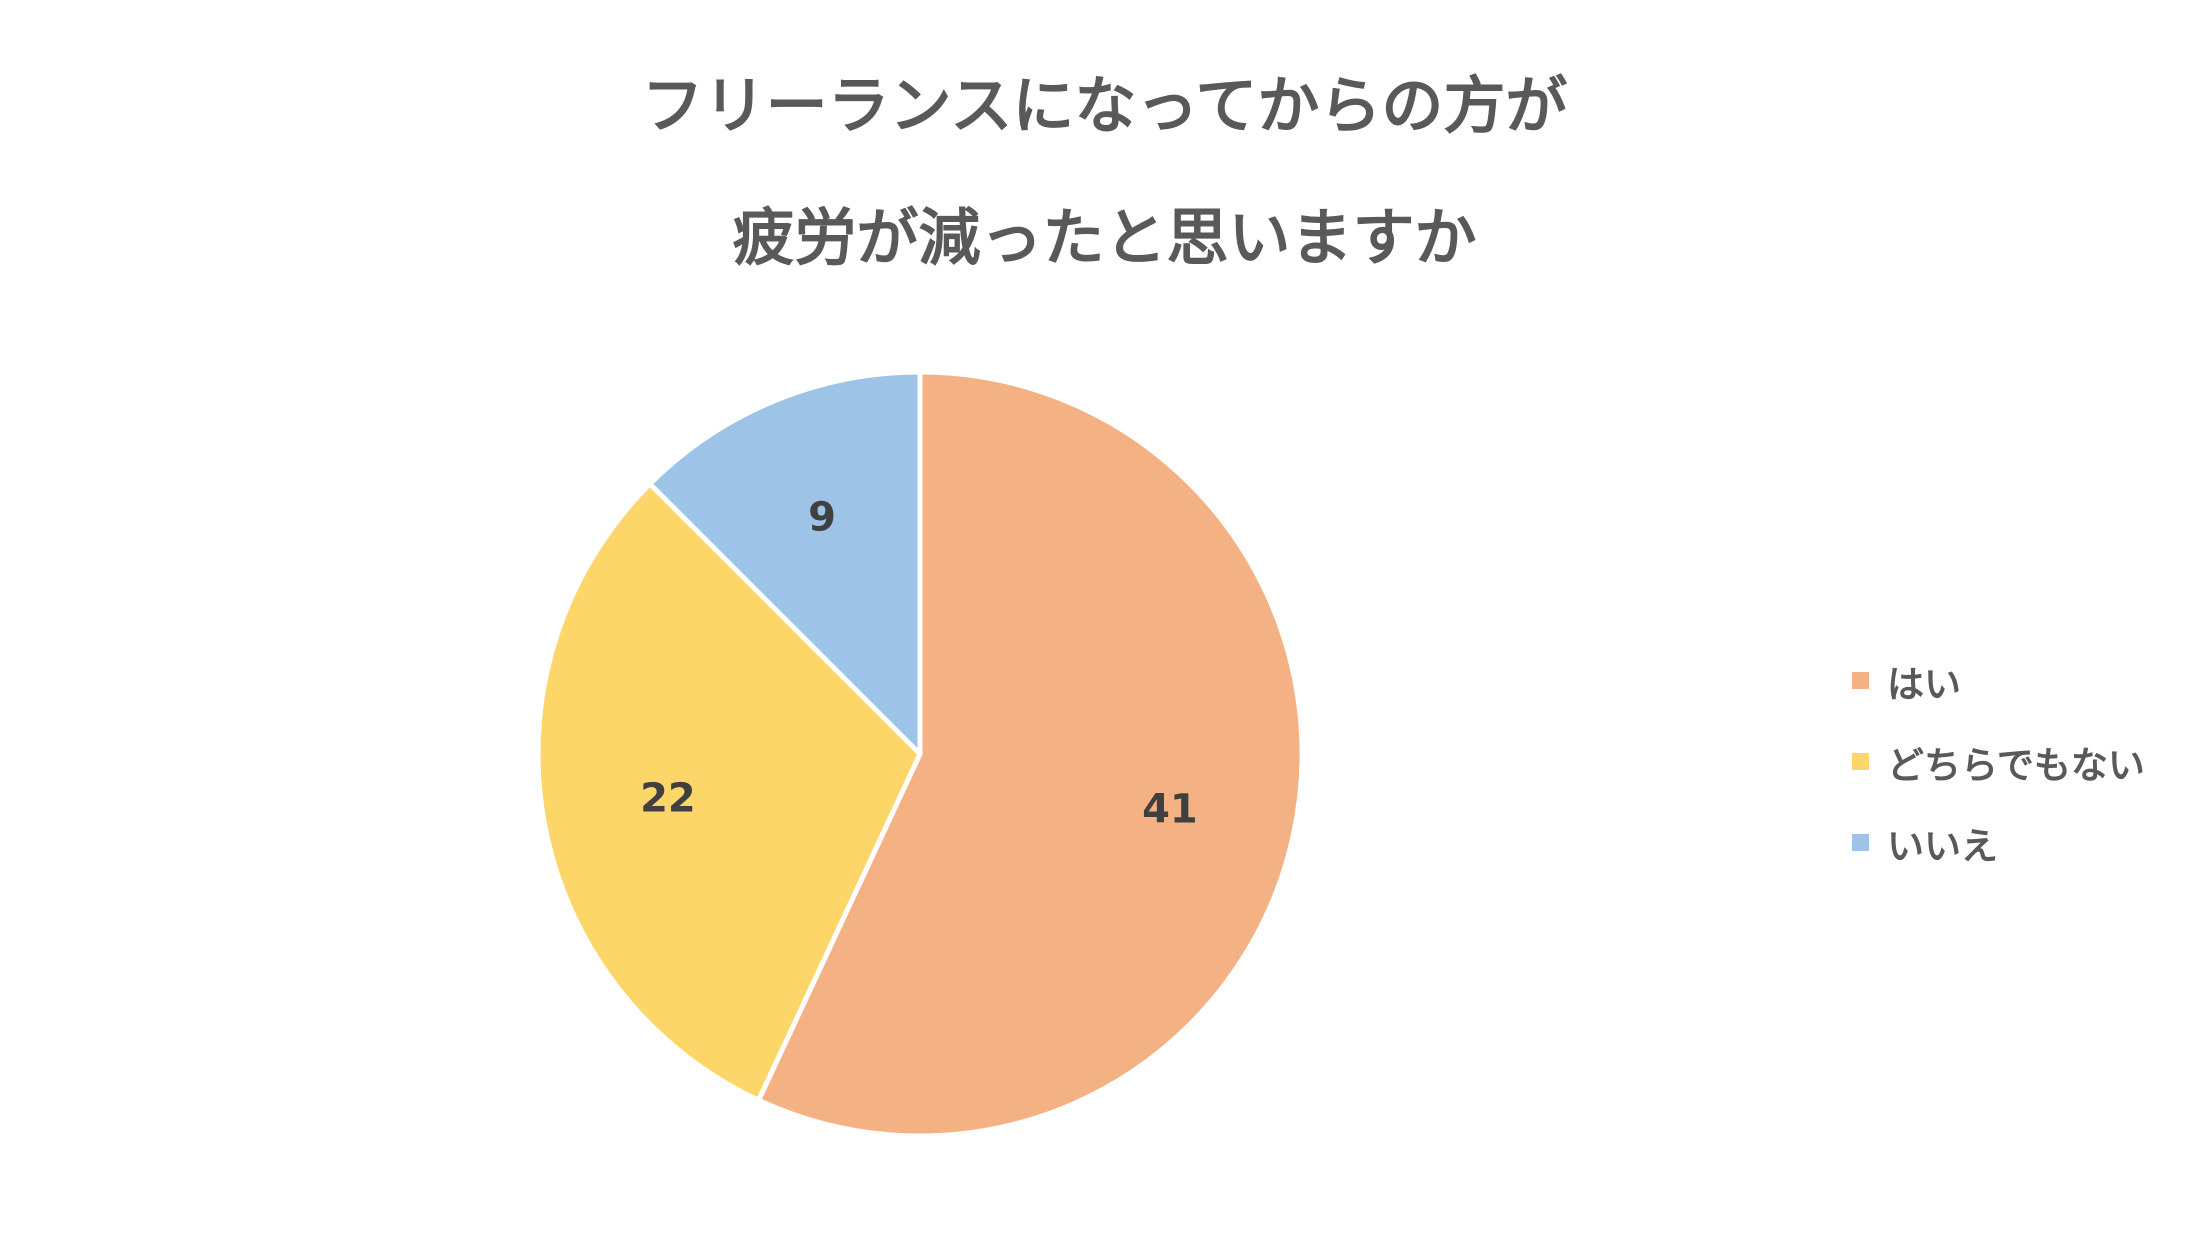  What do you see at coordinates (1860, 680) in the screenshot?
I see `legend-swatch-hai` at bounding box center [1860, 680].